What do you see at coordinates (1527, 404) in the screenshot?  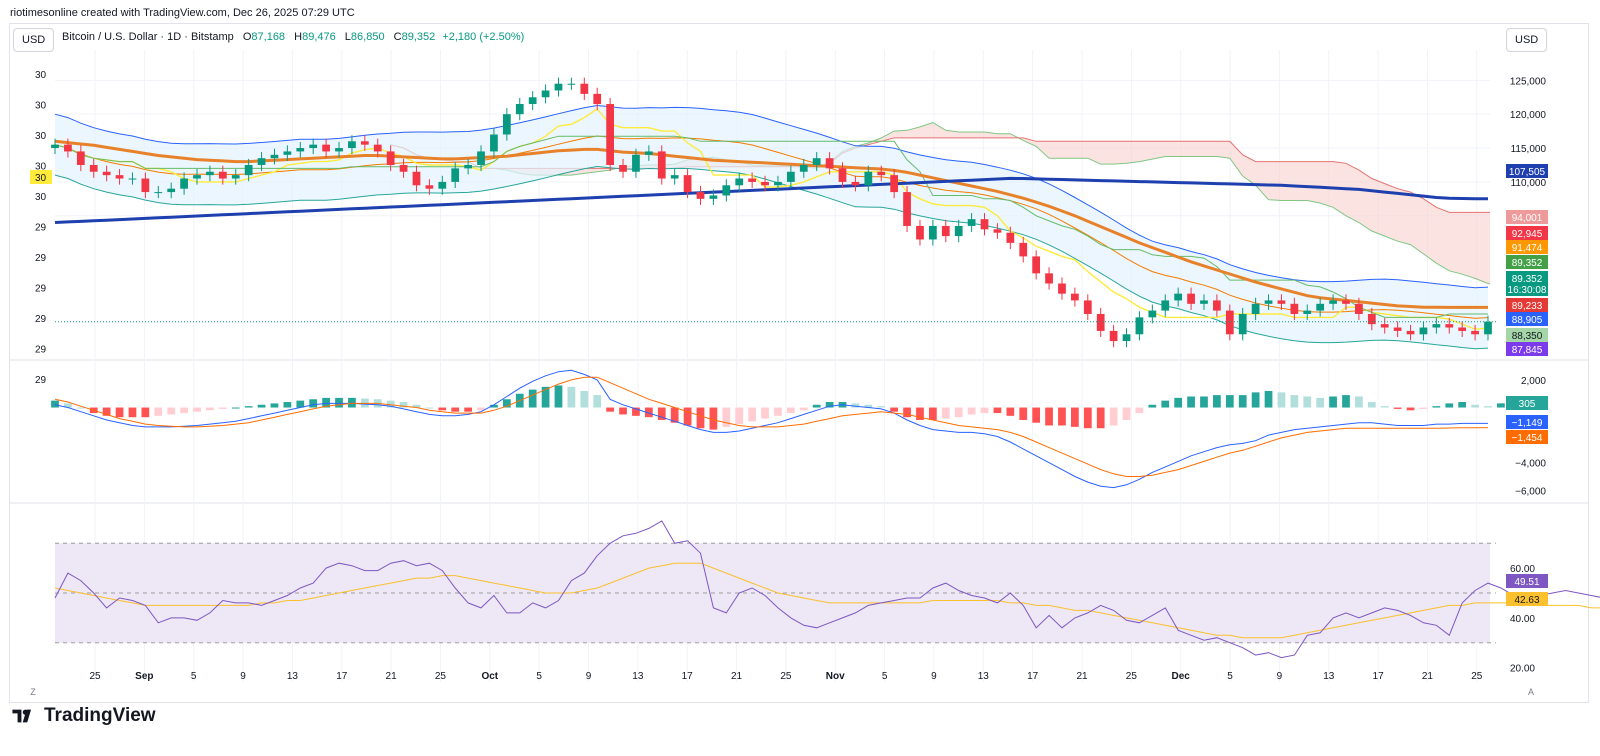 I see `macd-axis-label-text: 305` at bounding box center [1527, 404].